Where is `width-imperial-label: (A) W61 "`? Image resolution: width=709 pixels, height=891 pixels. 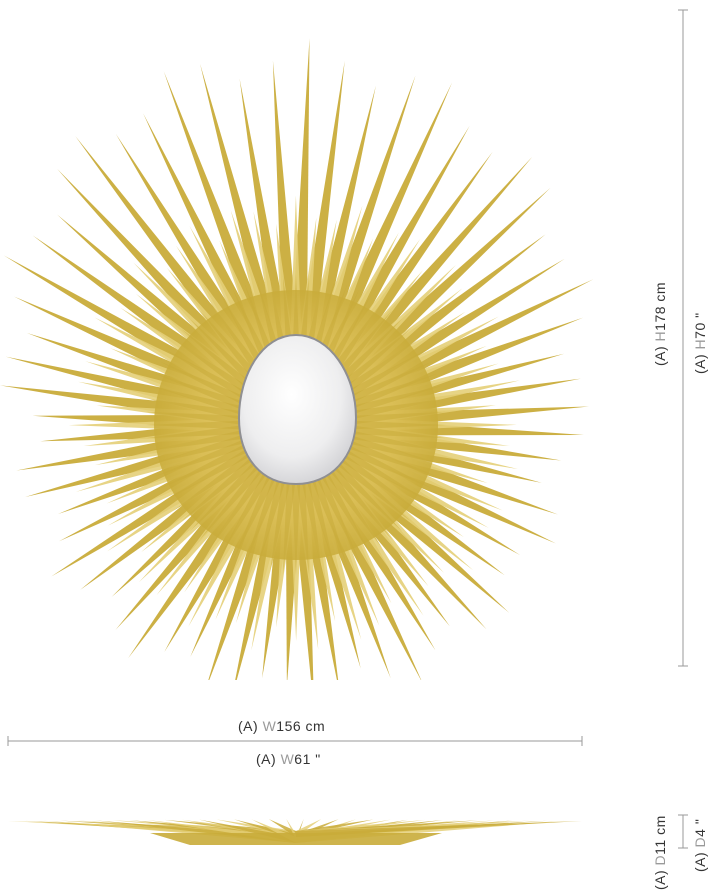 width-imperial-label: (A) W61 " is located at coordinates (288, 759).